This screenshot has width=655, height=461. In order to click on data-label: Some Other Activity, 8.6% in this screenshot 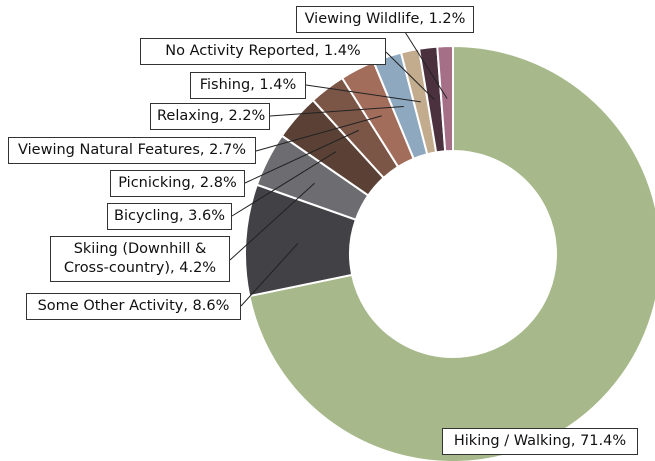, I will do `click(133, 306)`.